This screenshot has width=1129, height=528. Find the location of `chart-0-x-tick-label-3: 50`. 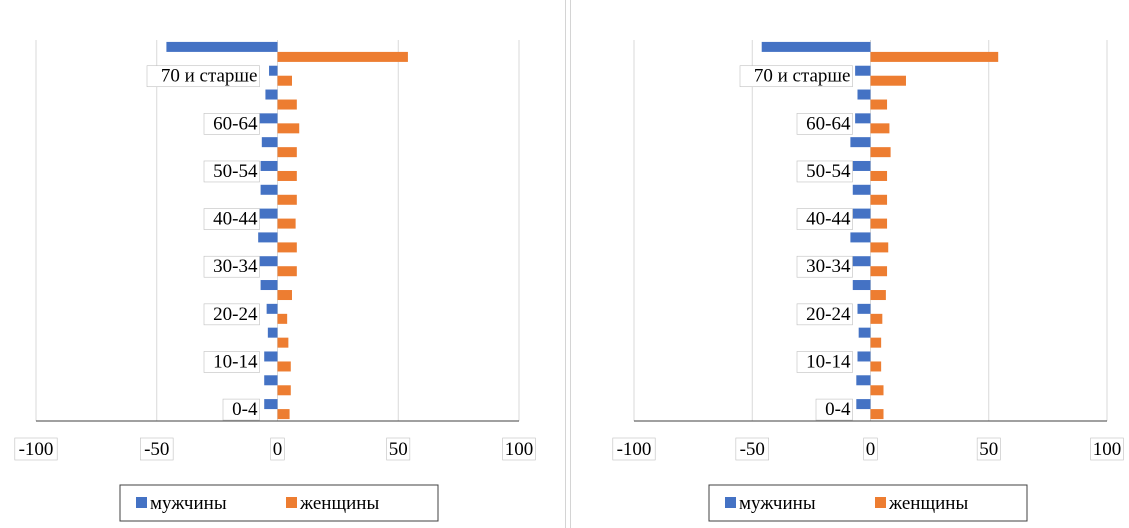

chart-0-x-tick-label-3: 50 is located at coordinates (398, 449).